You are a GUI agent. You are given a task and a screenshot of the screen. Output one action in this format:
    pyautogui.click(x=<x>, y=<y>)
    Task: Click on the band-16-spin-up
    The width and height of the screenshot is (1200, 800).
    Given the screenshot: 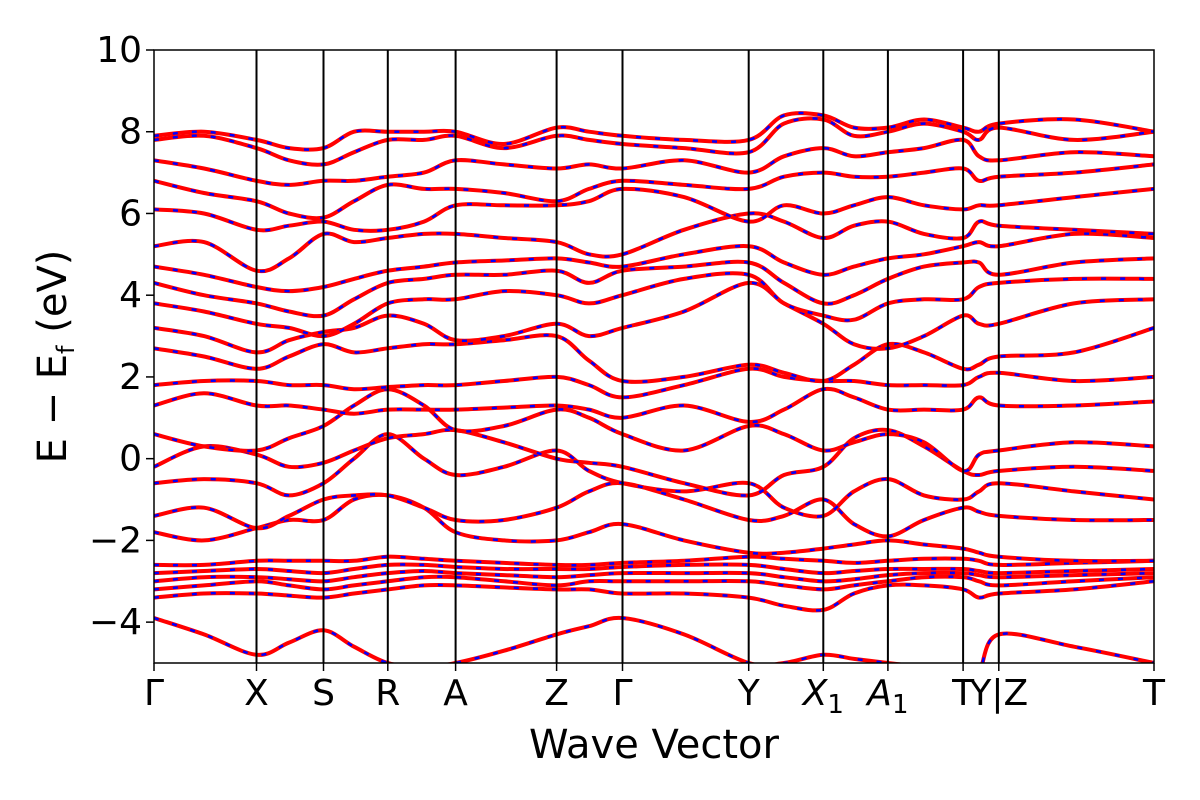 What is the action you would take?
    pyautogui.click(x=654, y=305)
    